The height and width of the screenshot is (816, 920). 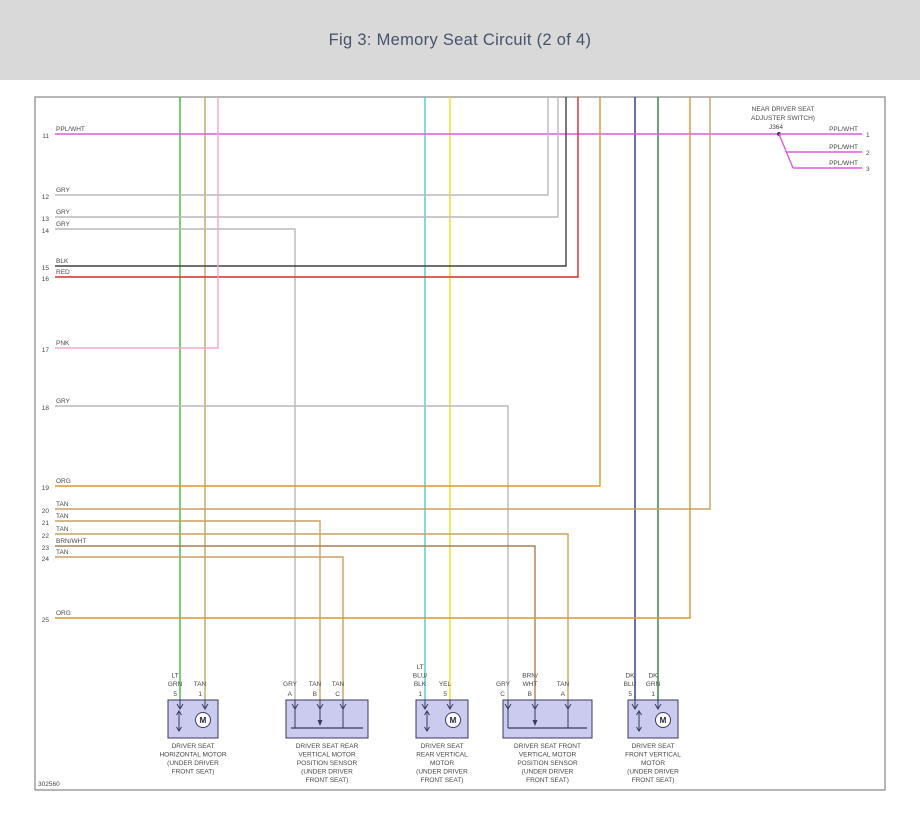 I want to click on wire-number: 16, so click(x=46, y=279).